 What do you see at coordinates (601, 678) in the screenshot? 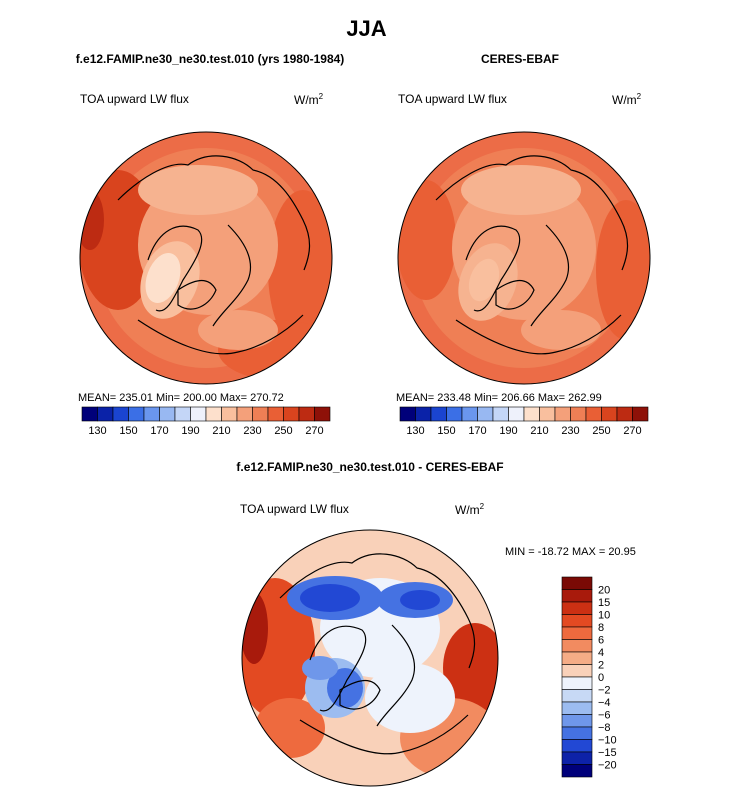
I see `colorbar-tick-label: 0` at bounding box center [601, 678].